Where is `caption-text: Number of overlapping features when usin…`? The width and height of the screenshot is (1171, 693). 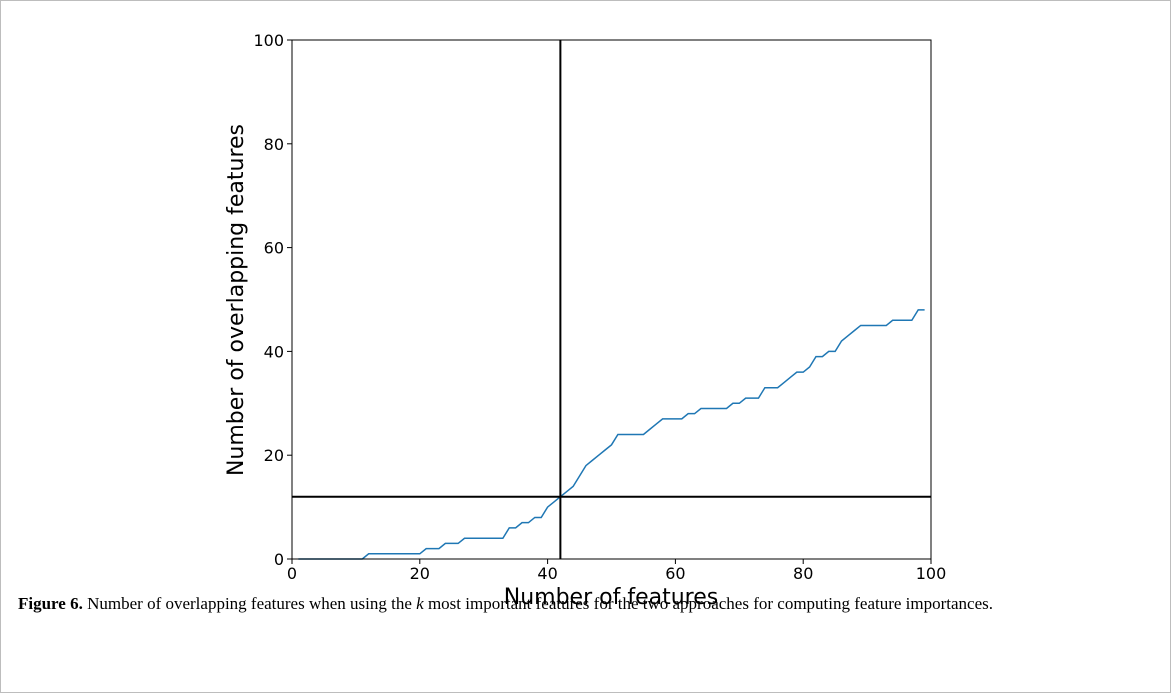
caption-text: Number of overlapping features when usin… is located at coordinates (249, 603).